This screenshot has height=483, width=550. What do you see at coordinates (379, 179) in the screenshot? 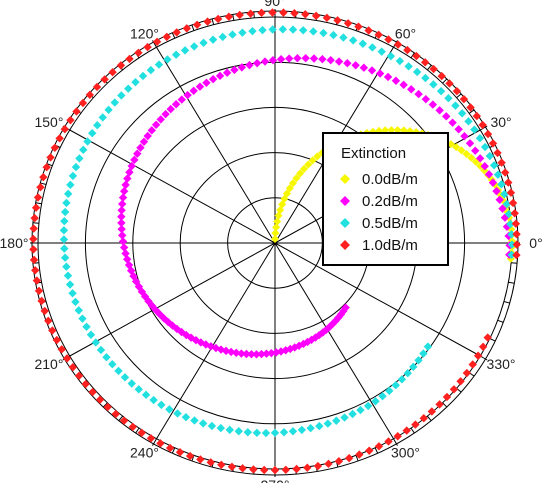
I see `legend-entry: 0.0dB/m` at bounding box center [379, 179].